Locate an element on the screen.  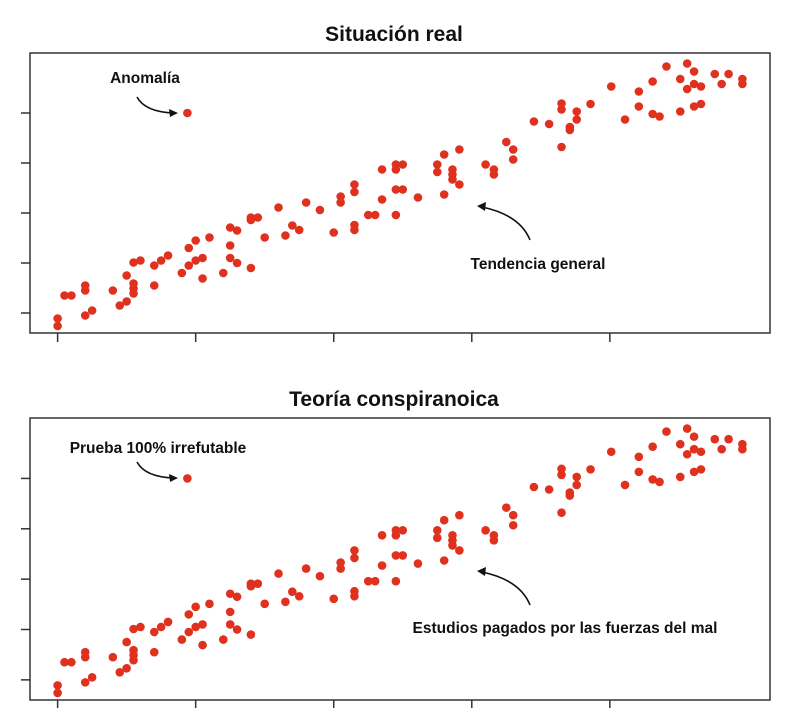
outlier-annotation: Anomalía is located at coordinates (145, 78).